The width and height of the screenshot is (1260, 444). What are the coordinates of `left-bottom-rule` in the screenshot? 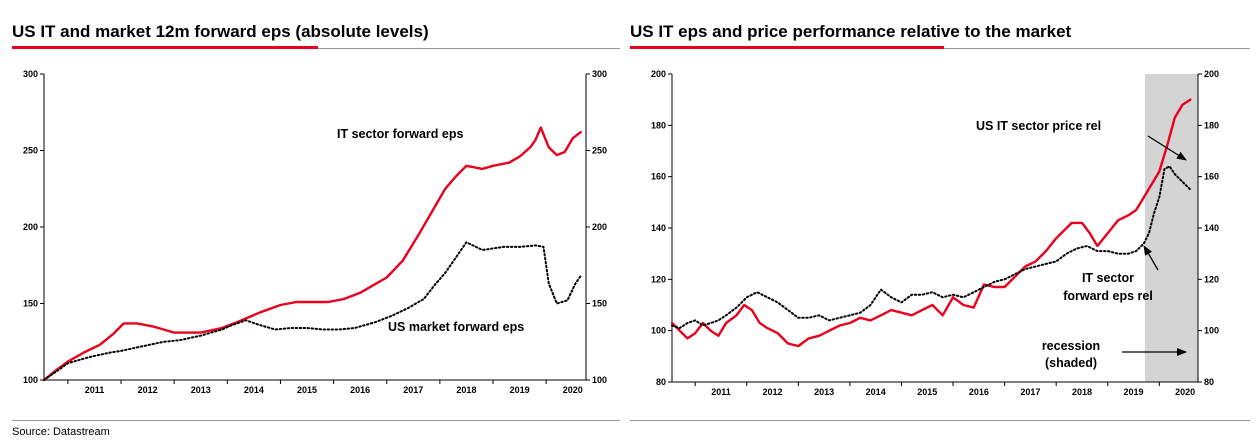 It's located at (316, 420).